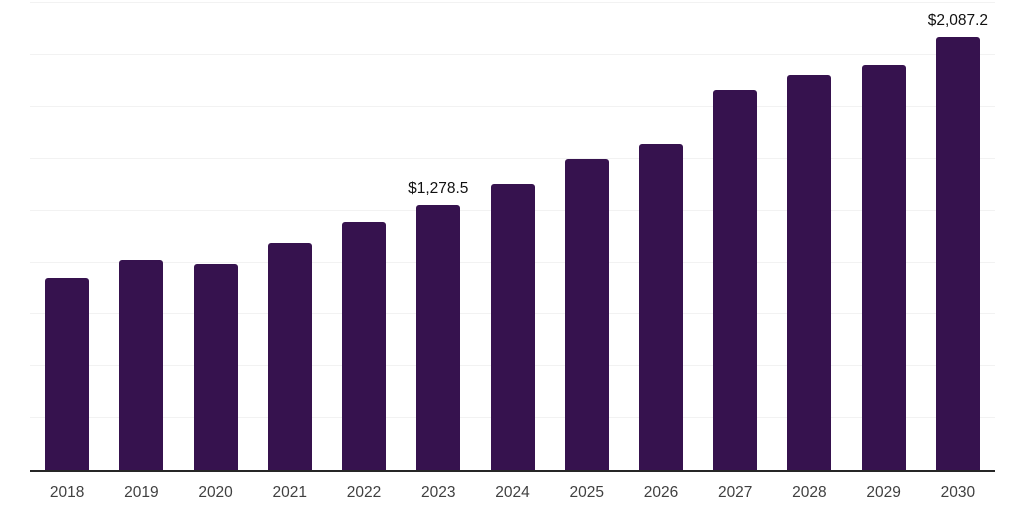  What do you see at coordinates (883, 267) in the screenshot?
I see `bar-2029` at bounding box center [883, 267].